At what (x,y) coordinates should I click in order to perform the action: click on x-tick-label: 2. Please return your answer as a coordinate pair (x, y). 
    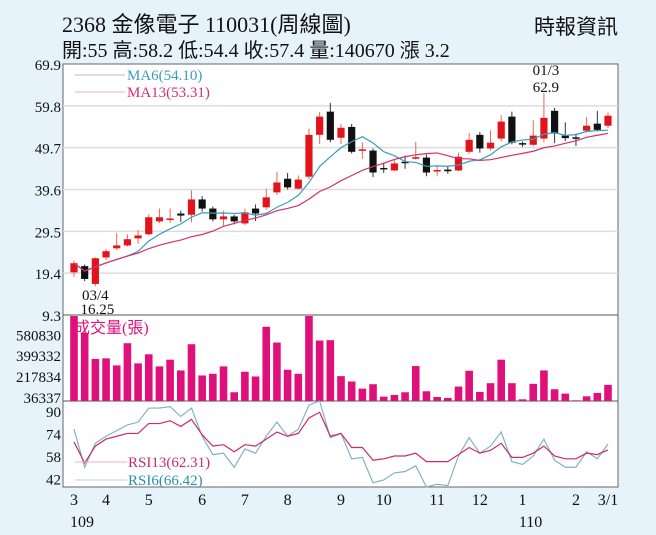
    Looking at the image, I should click on (576, 500).